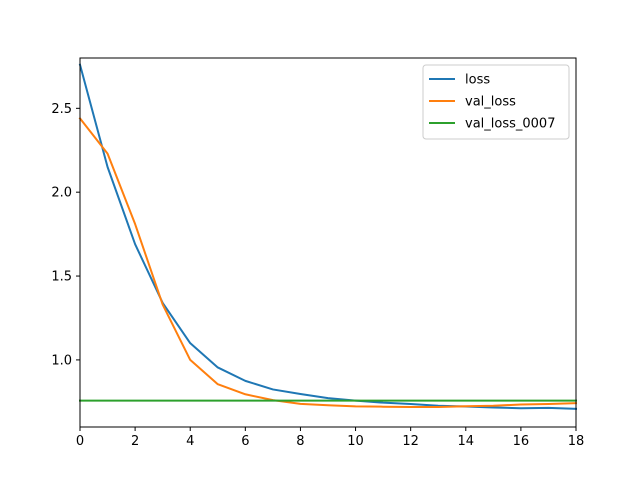 This screenshot has width=640, height=480. I want to click on y-tick-label: 2.5, so click(61, 109).